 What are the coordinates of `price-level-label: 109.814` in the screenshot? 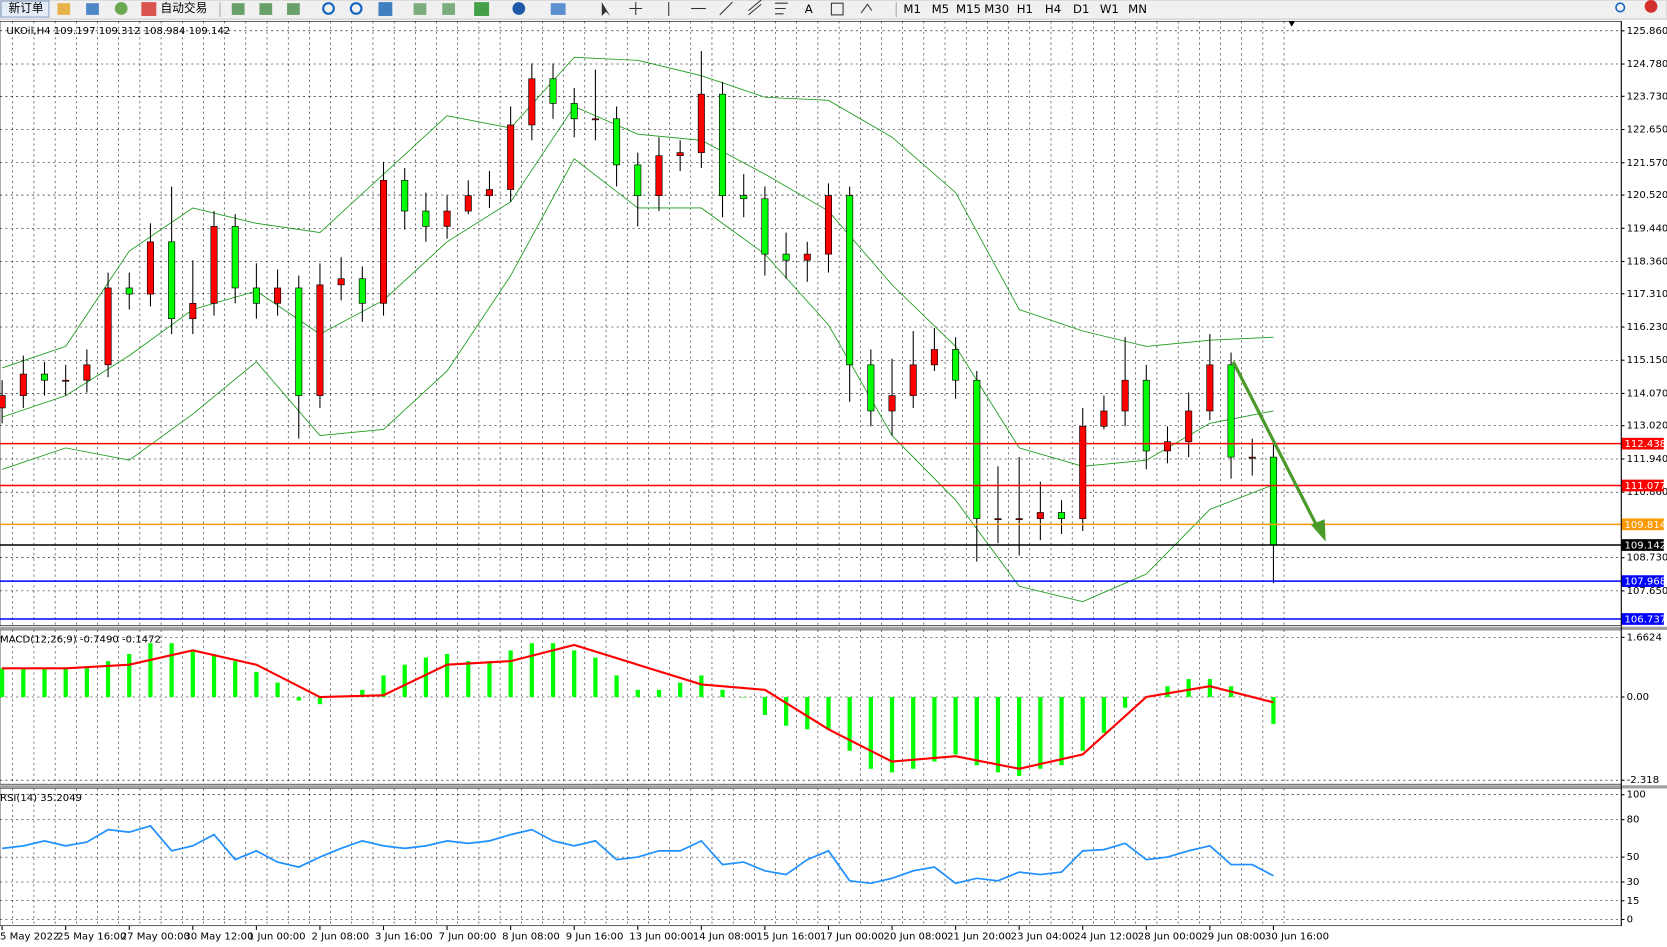 It's located at (1645, 525).